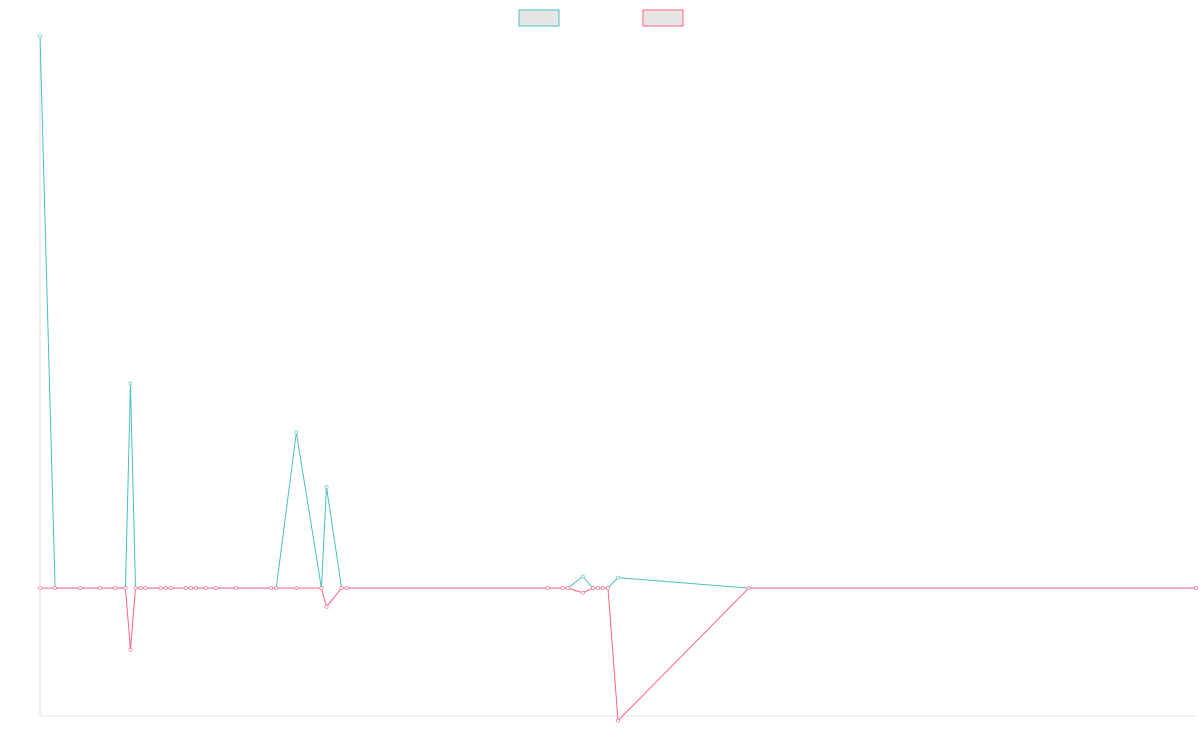 This screenshot has width=1200, height=750. Describe the element at coordinates (601, 18) in the screenshot. I see `legend` at that location.